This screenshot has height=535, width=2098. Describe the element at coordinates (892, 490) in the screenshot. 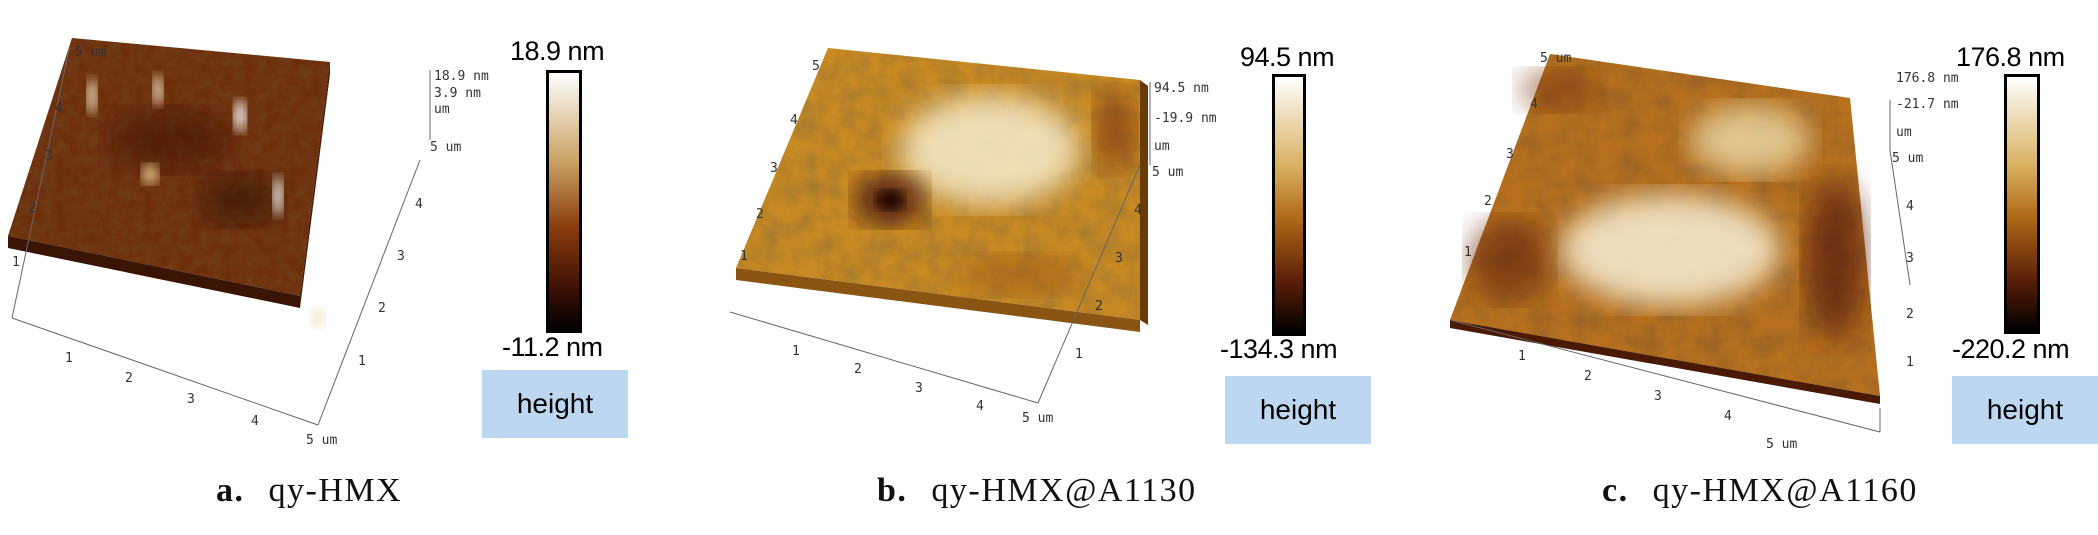

I see `caption-letter: b.` at that location.